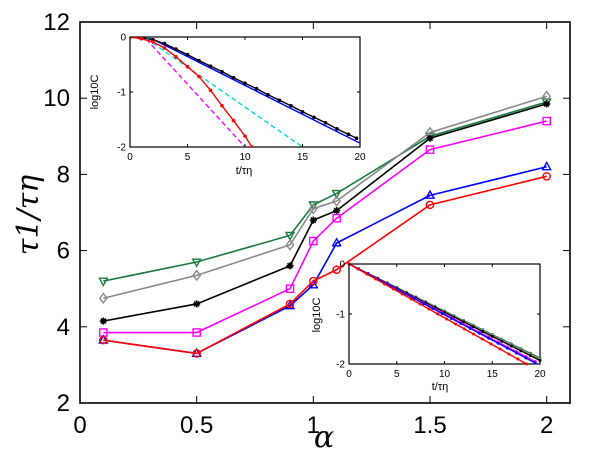  I want to click on inset-bottom-right-y-tick-label: 0, so click(342, 265).